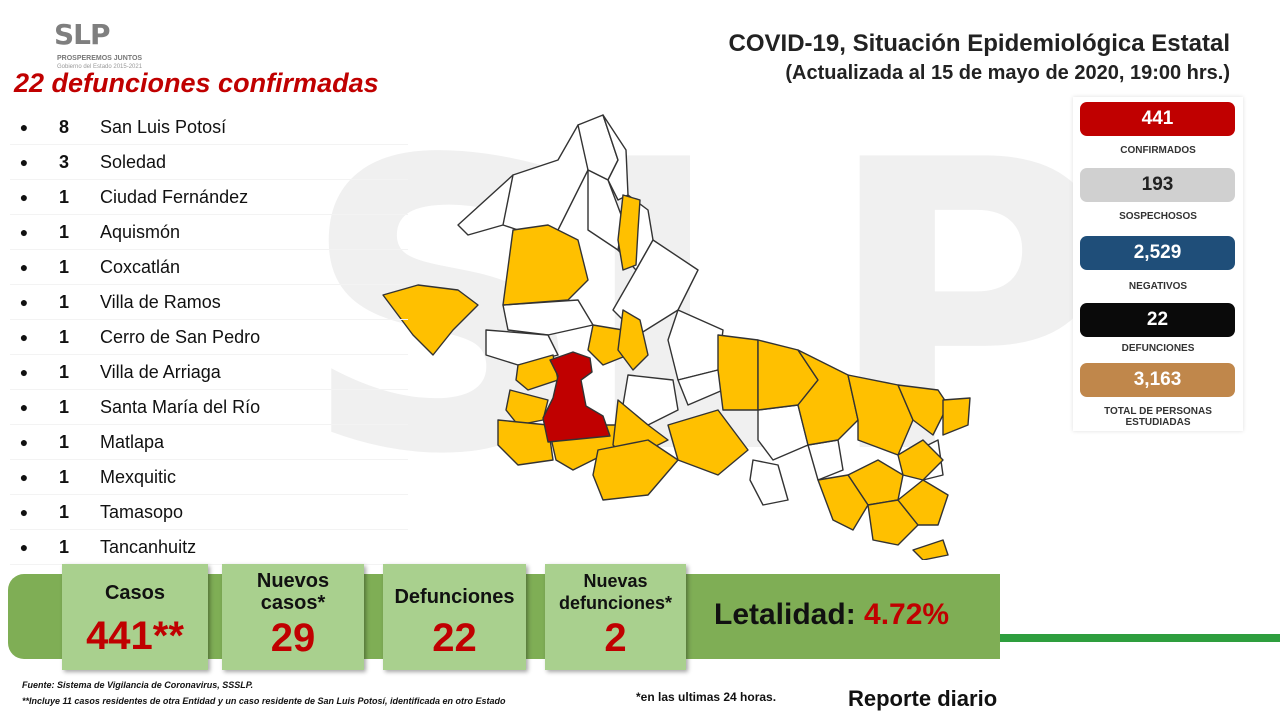 This screenshot has width=1280, height=720. I want to click on list-item: ● 1 Villa de Ramos, so click(209, 302).